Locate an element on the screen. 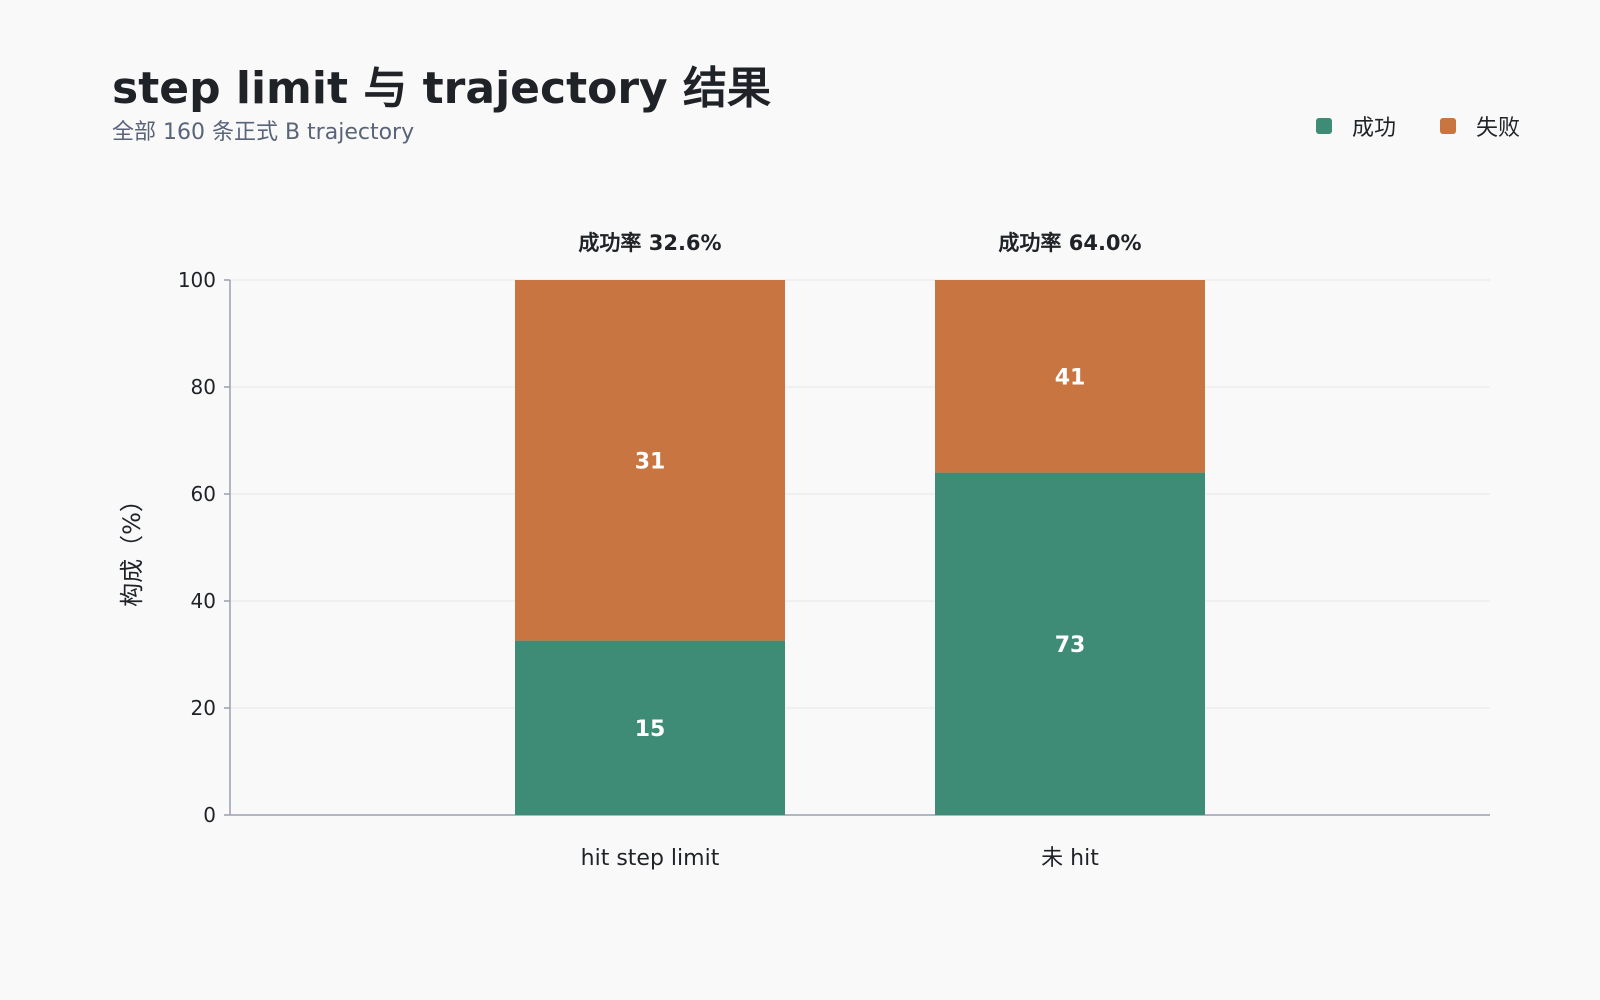  legend-label-success: 成功 is located at coordinates (1373, 128).